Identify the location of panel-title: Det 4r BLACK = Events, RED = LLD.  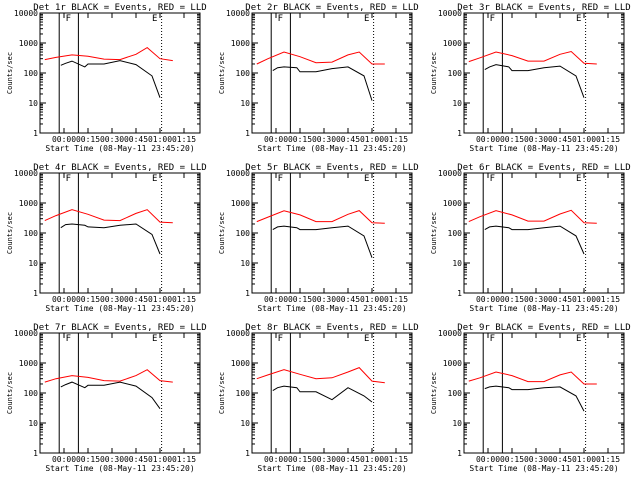
(119, 168).